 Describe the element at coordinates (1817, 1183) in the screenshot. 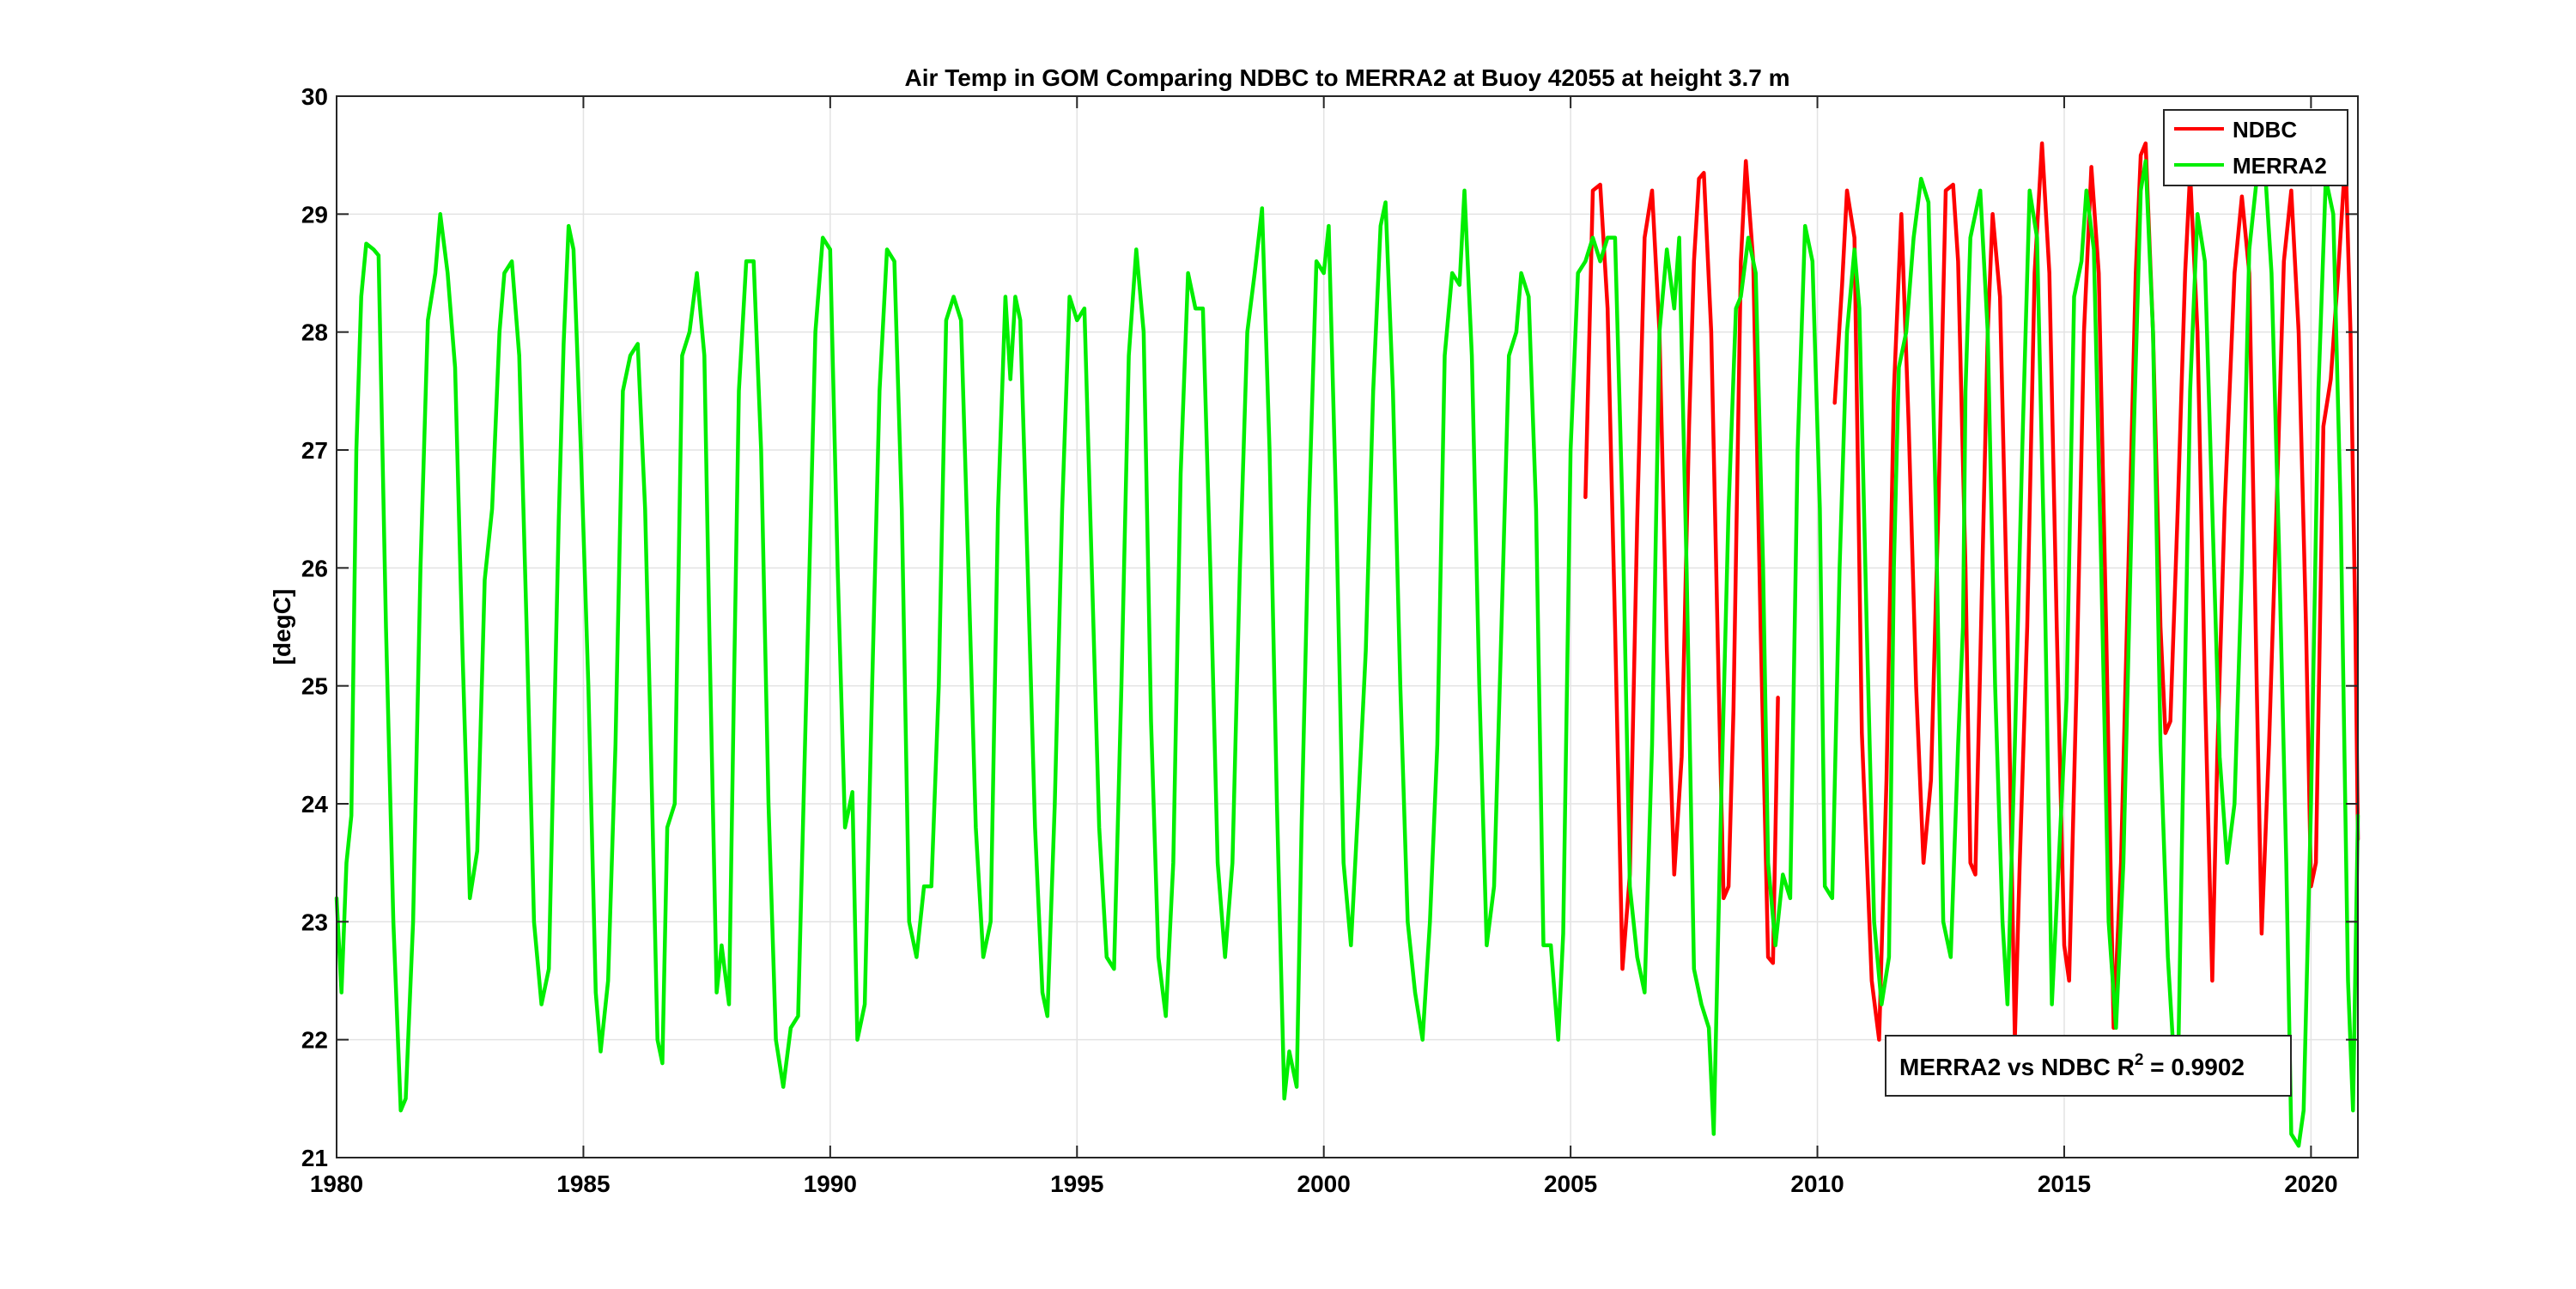

I see `x-tick-label: 2010` at that location.